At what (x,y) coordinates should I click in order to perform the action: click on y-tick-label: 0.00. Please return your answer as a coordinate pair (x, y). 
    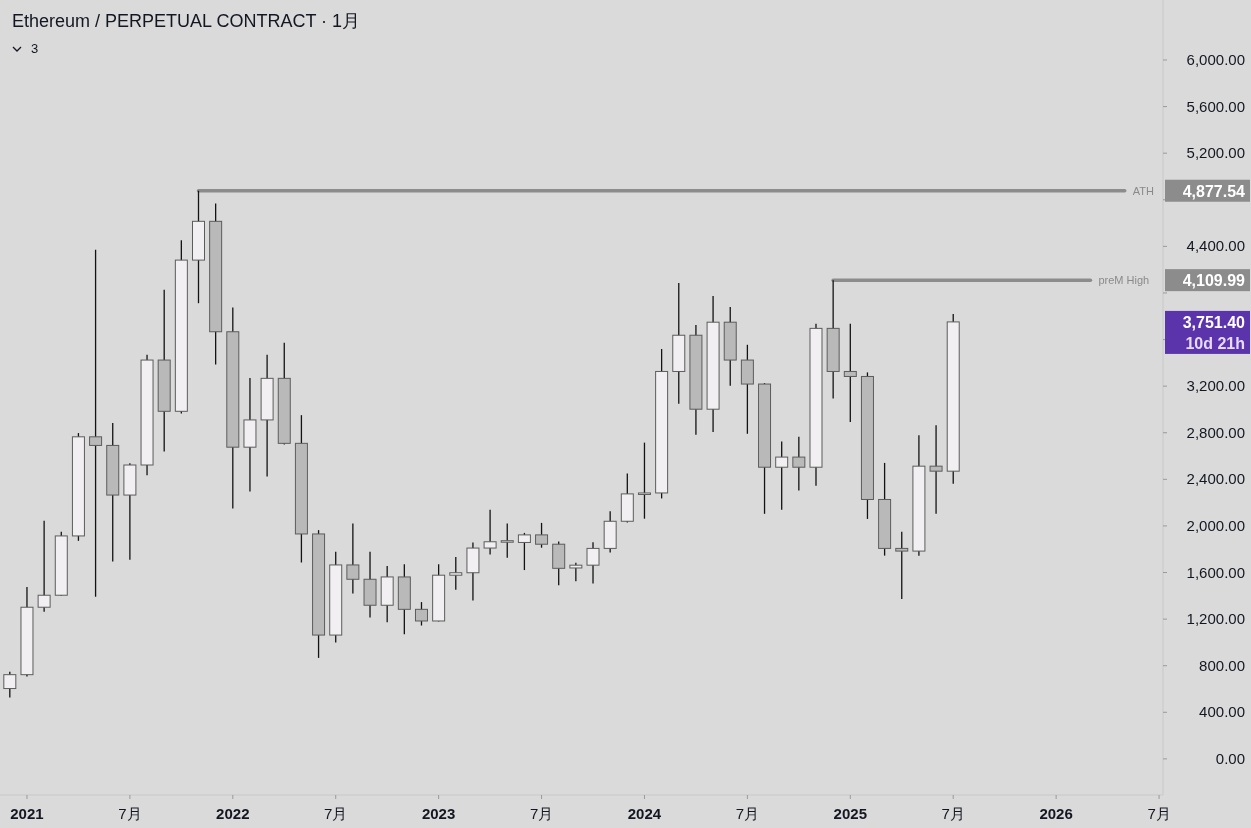
    Looking at the image, I should click on (1230, 758).